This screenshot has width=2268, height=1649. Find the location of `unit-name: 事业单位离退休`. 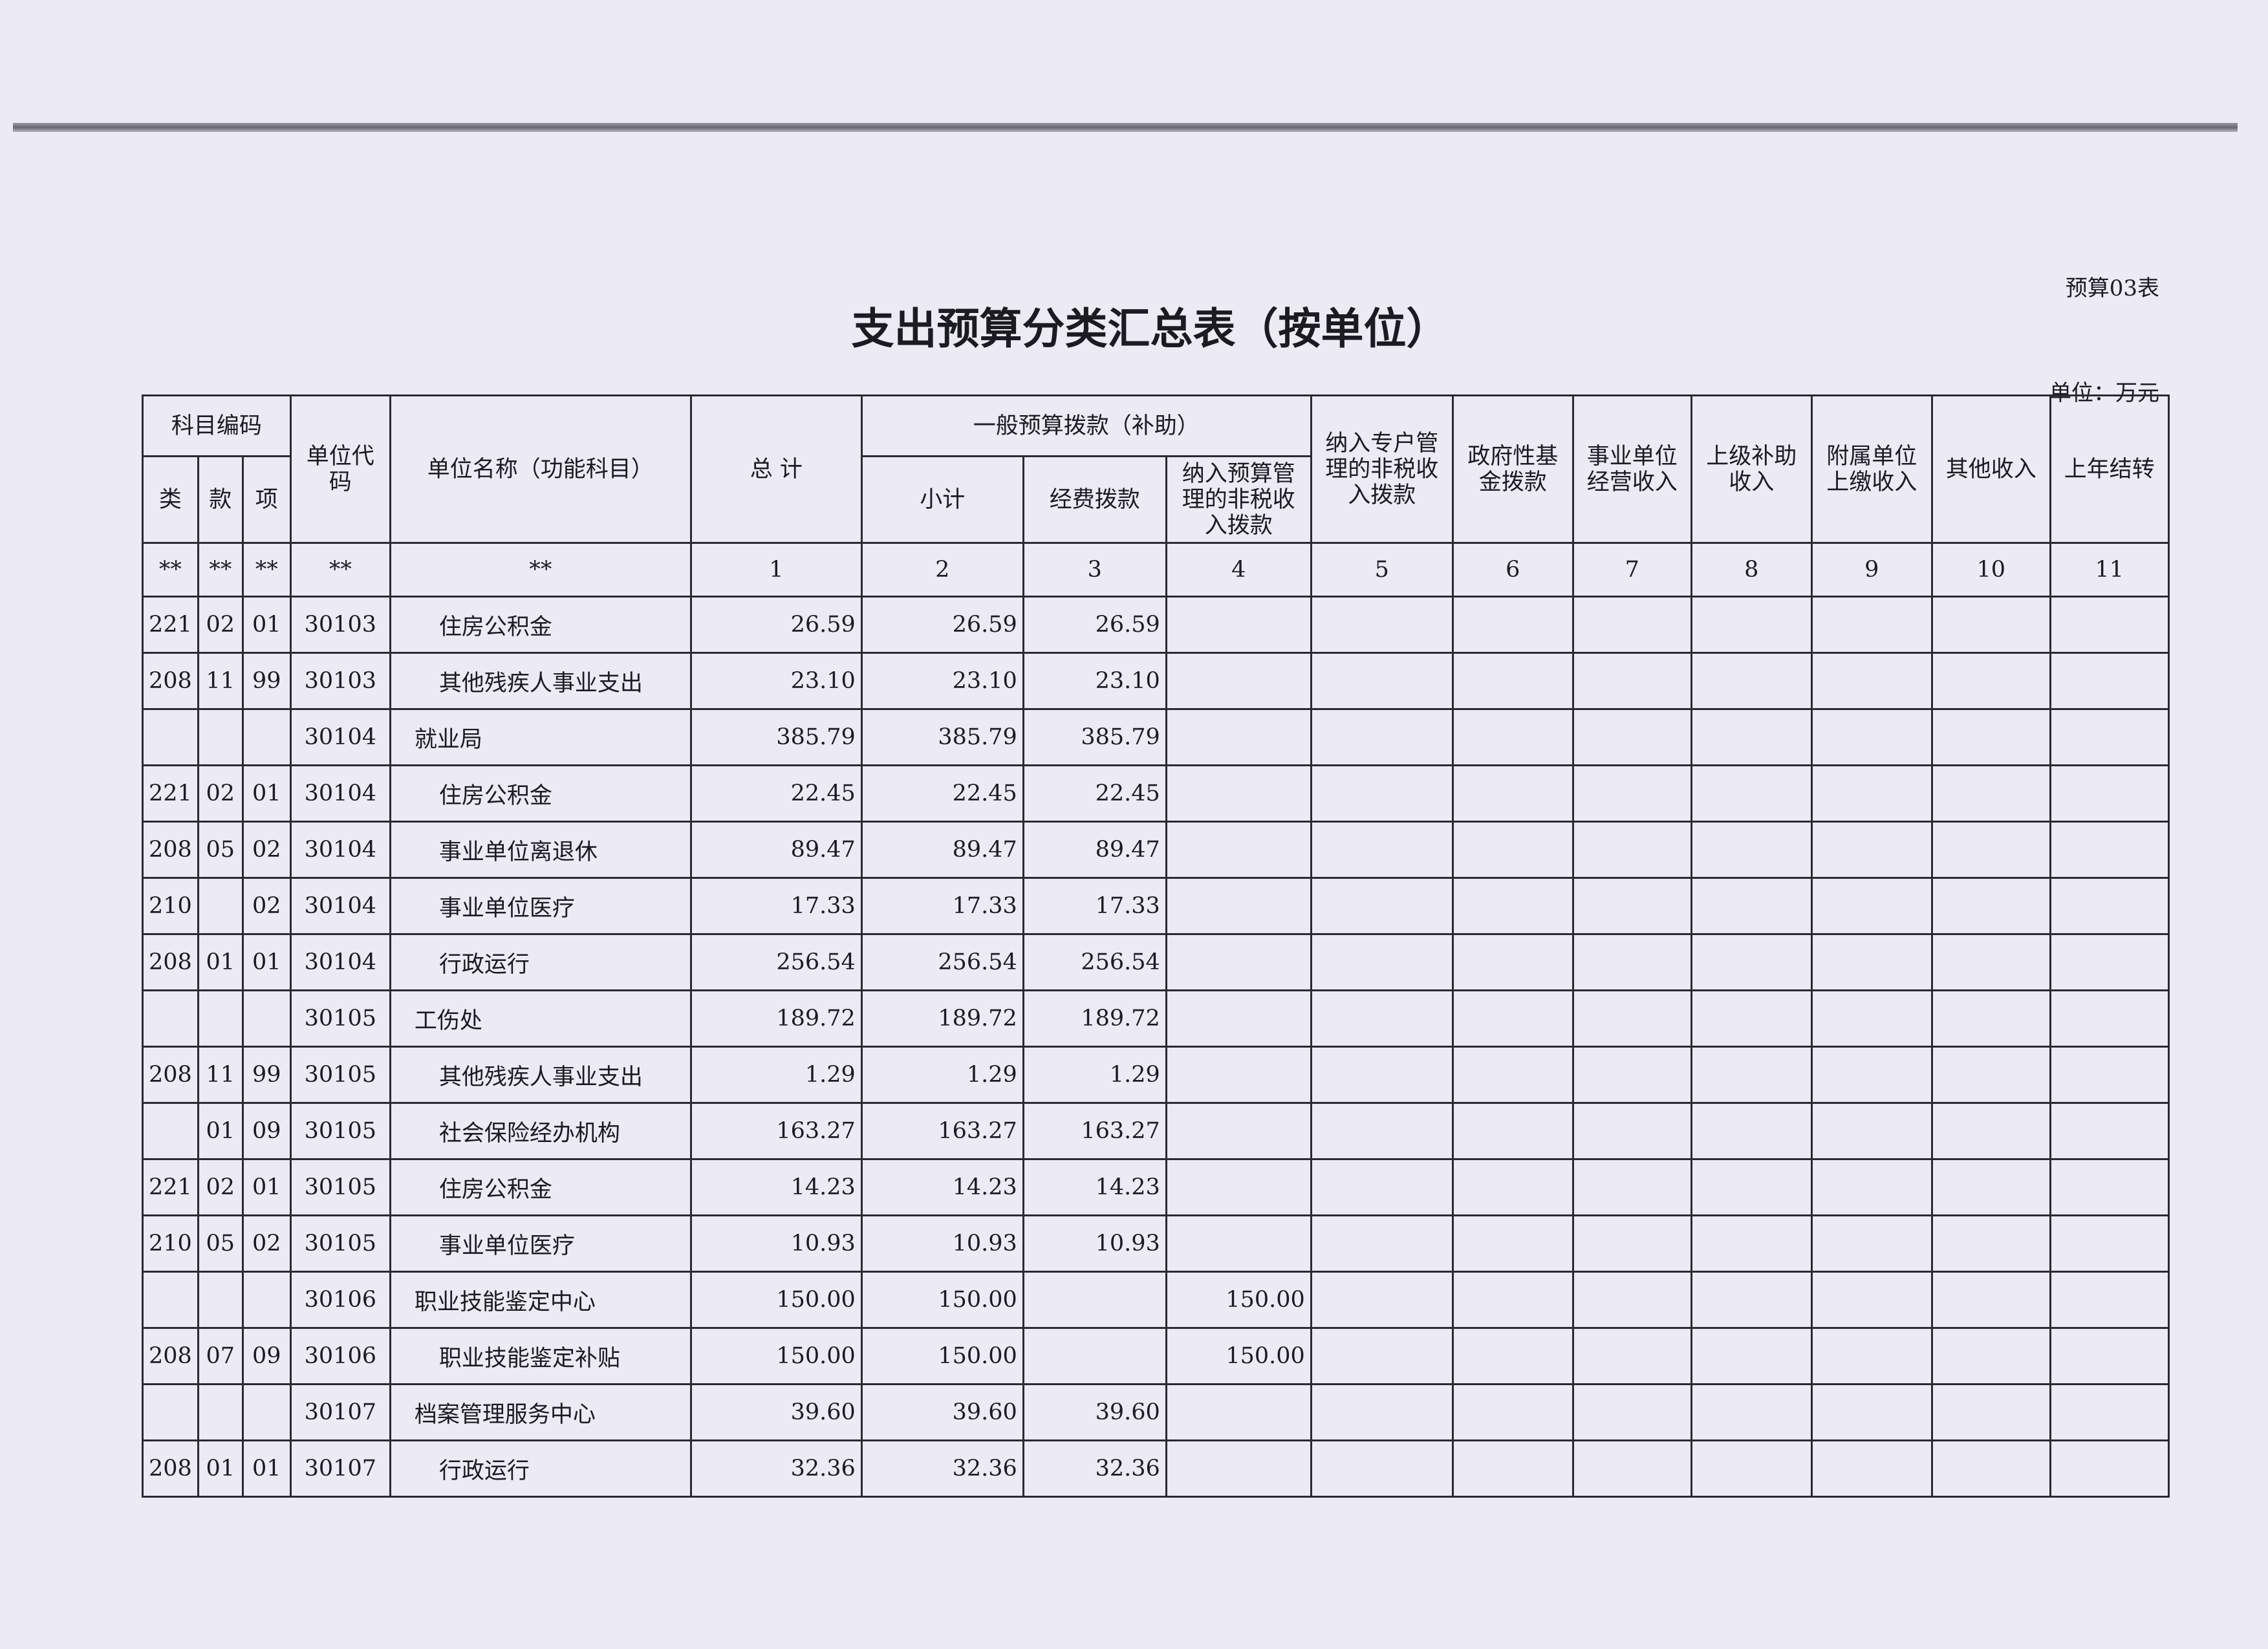

unit-name: 事业单位离退休 is located at coordinates (540, 850).